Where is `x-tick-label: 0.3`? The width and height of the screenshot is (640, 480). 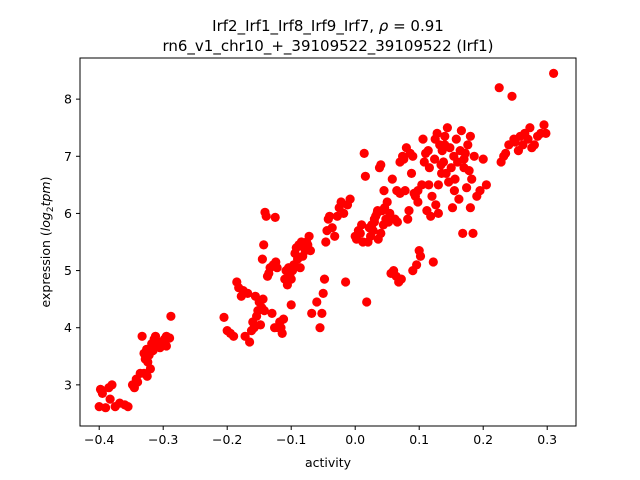 x-tick-label: 0.3 is located at coordinates (547, 439).